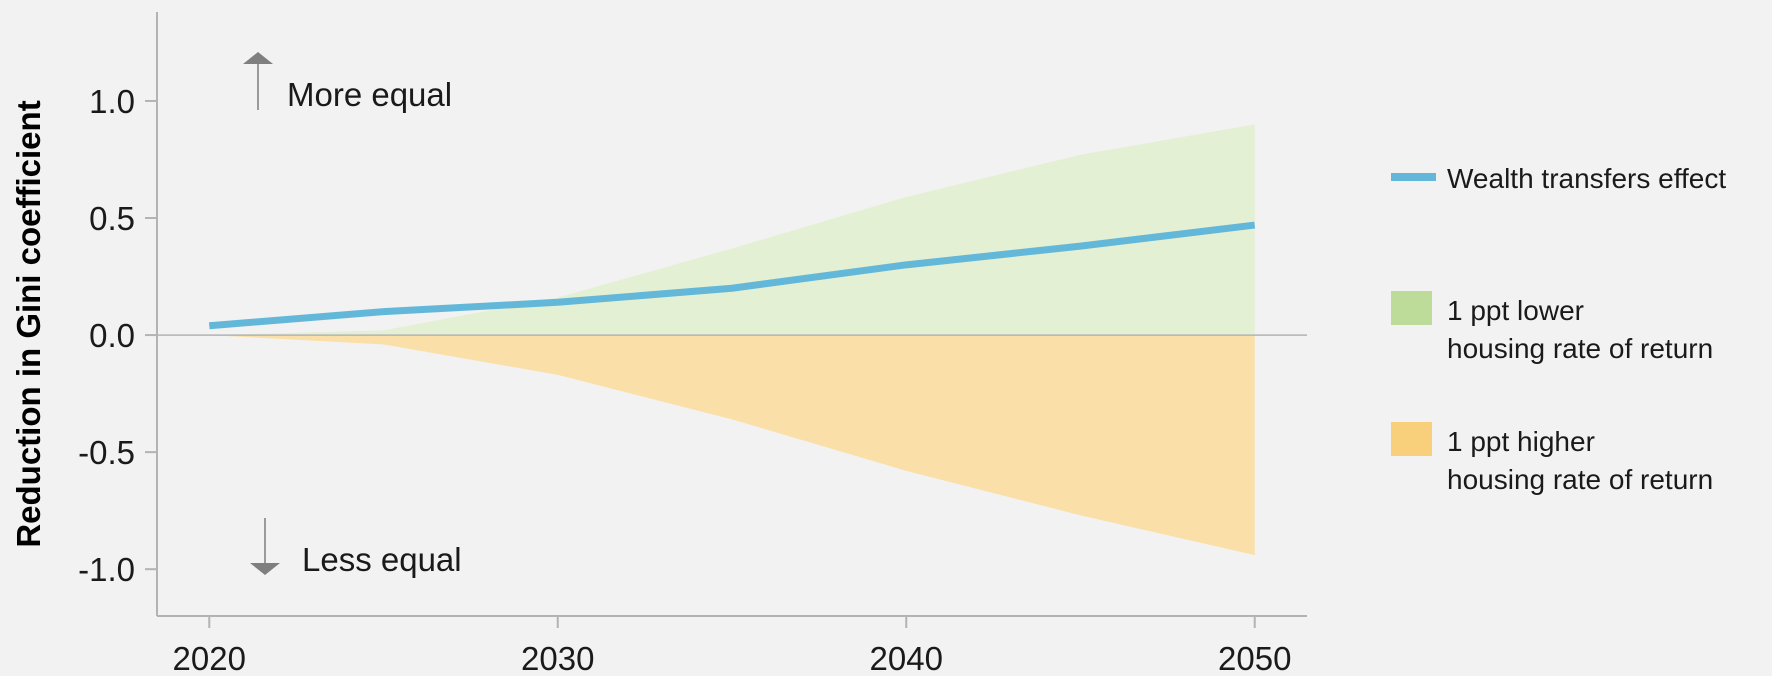 This screenshot has width=1772, height=676. What do you see at coordinates (1413, 177) in the screenshot?
I see `legend-swatch-line` at bounding box center [1413, 177].